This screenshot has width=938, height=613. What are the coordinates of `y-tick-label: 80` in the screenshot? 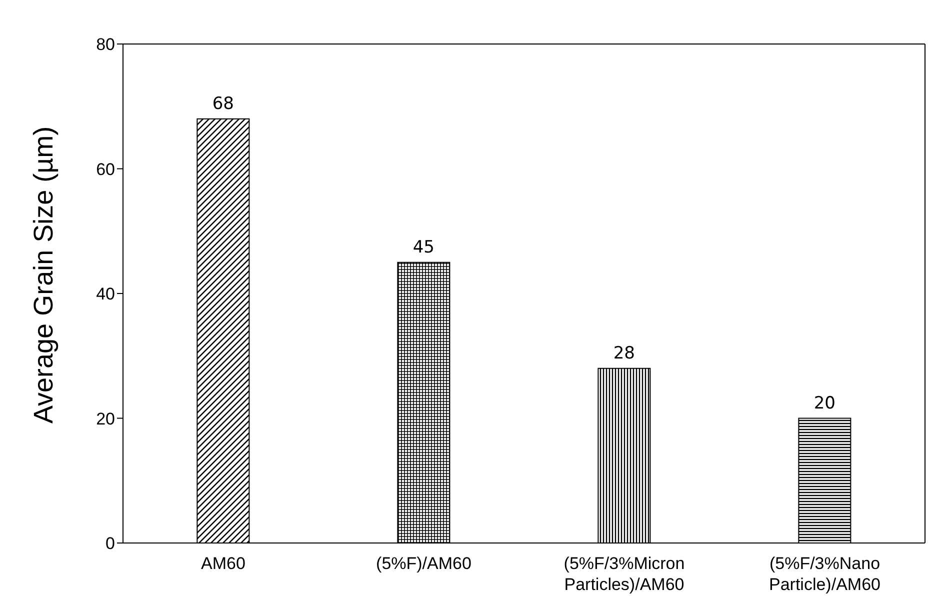 It's located at (105, 44).